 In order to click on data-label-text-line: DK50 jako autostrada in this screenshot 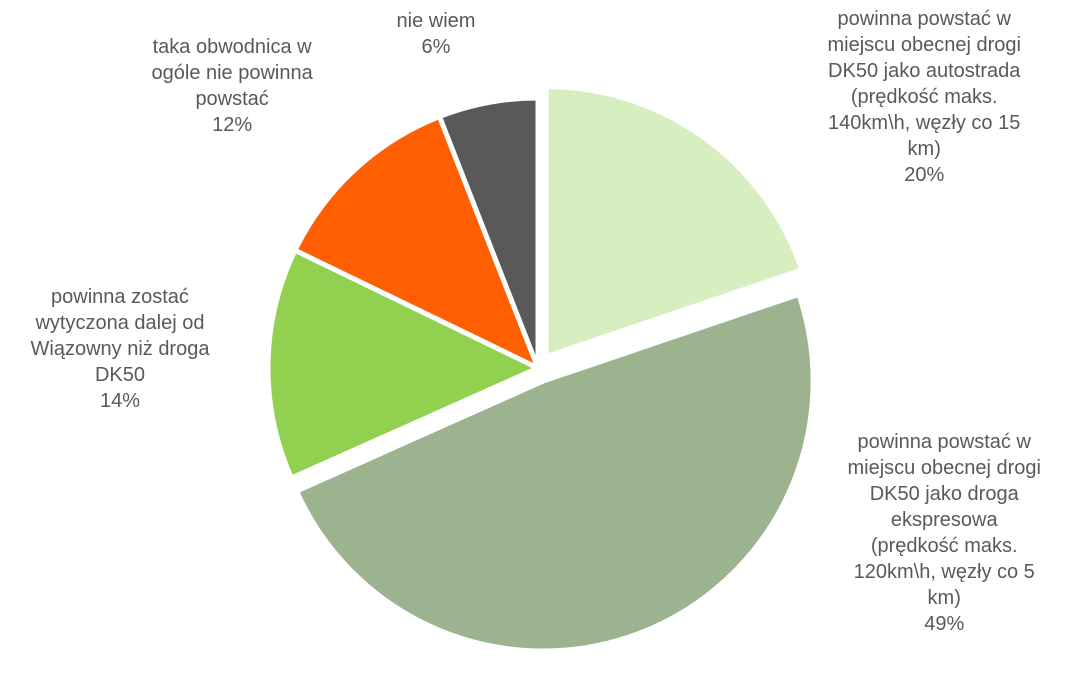, I will do `click(924, 71)`.